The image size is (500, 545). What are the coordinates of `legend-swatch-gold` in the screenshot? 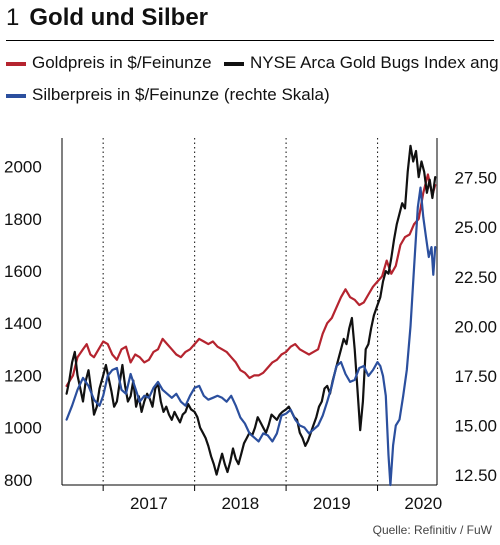 It's located at (16, 63).